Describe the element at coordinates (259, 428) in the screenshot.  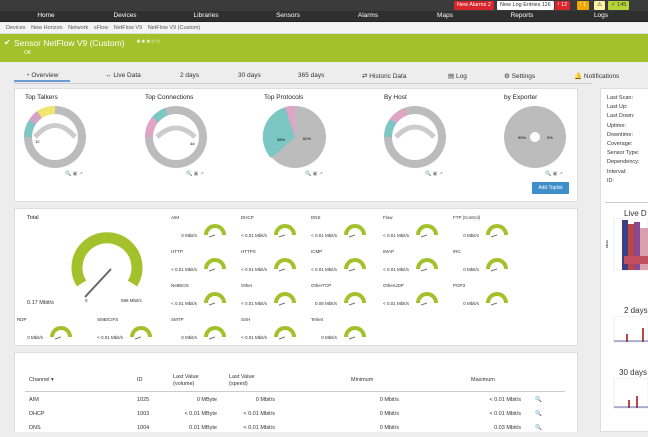
I see `cell-speed: < 0.01 Mbit/s` at that location.